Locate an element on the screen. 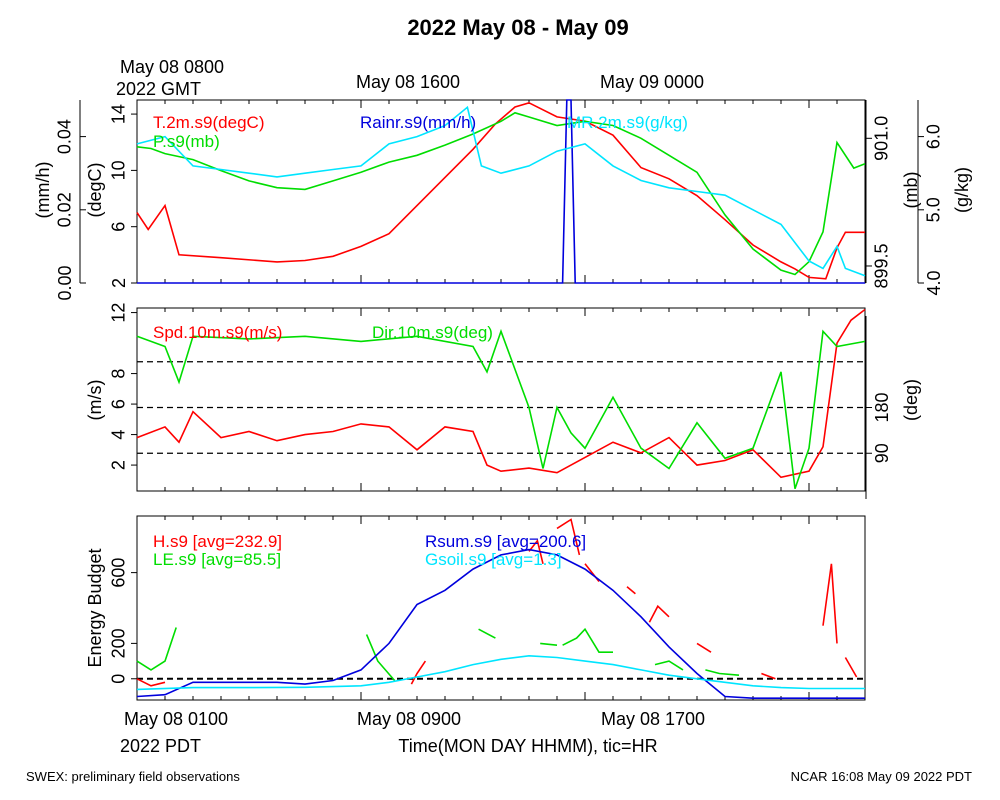 The image size is (1000, 800). axis-energy-tick-label: 0 is located at coordinates (119, 679).